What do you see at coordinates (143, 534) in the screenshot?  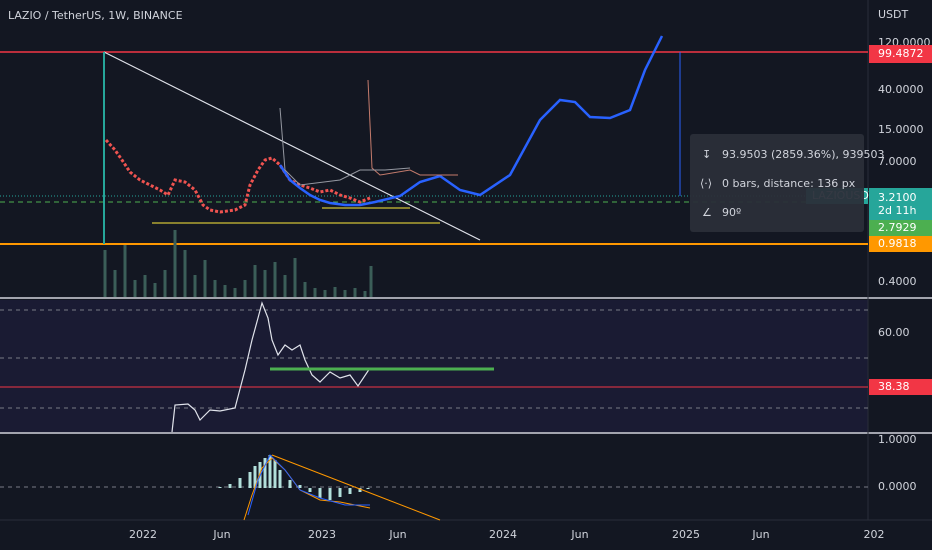 I see `time-label: 2022` at bounding box center [143, 534].